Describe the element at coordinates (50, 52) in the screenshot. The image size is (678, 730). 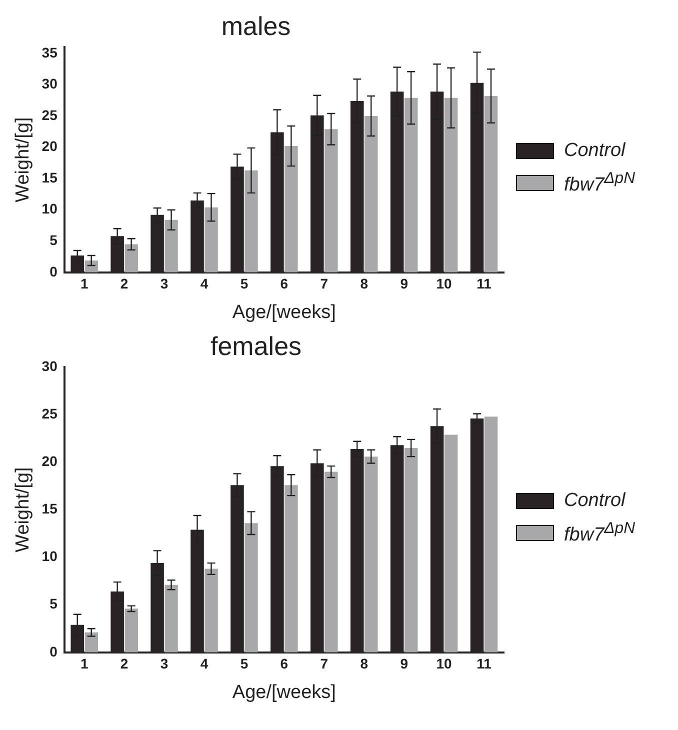
I see `y-tick-label: 35` at that location.